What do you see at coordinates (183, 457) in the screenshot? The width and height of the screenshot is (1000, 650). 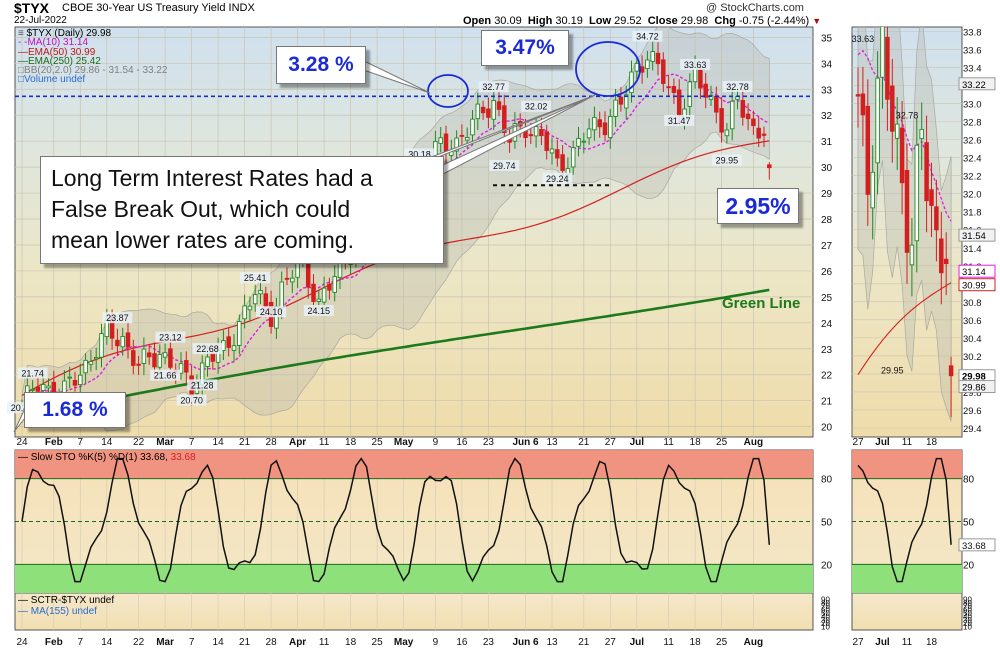 I see `sto-legend-value: 33.68` at bounding box center [183, 457].